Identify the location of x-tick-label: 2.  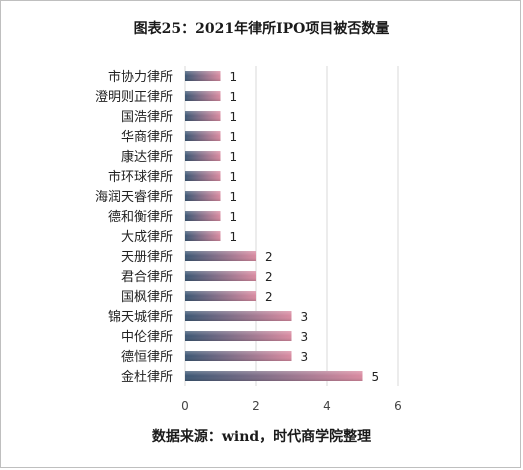
(256, 406).